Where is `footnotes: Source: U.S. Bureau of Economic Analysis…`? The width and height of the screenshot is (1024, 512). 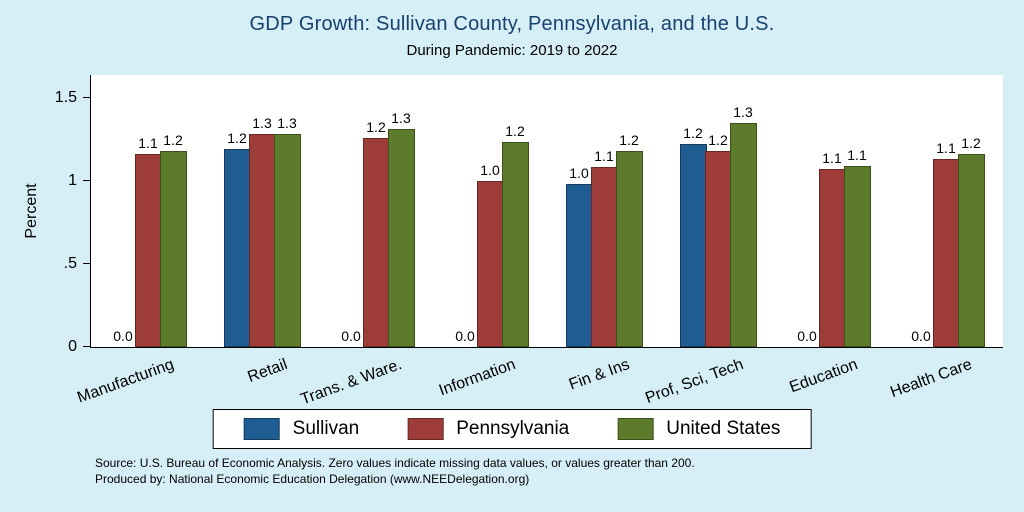
footnotes: Source: U.S. Bureau of Economic Analysis… is located at coordinates (395, 471).